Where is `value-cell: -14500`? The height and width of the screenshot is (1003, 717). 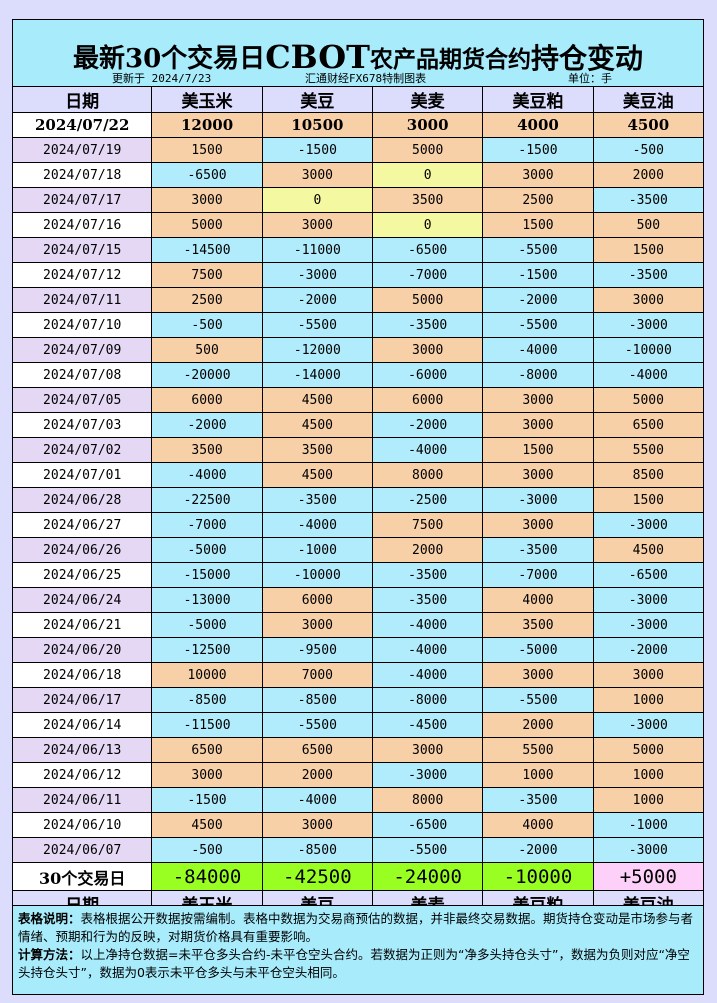
value-cell: -14500 is located at coordinates (207, 250).